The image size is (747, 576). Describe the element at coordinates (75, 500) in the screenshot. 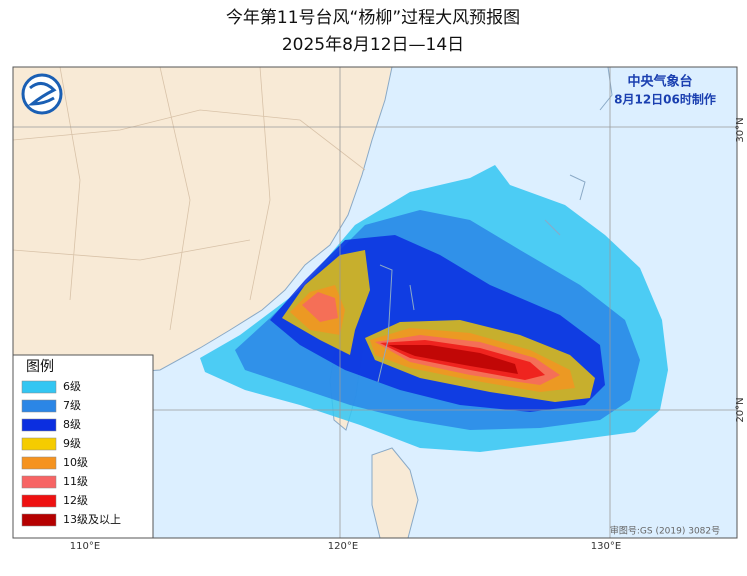

I see `legend-label: 12级` at that location.